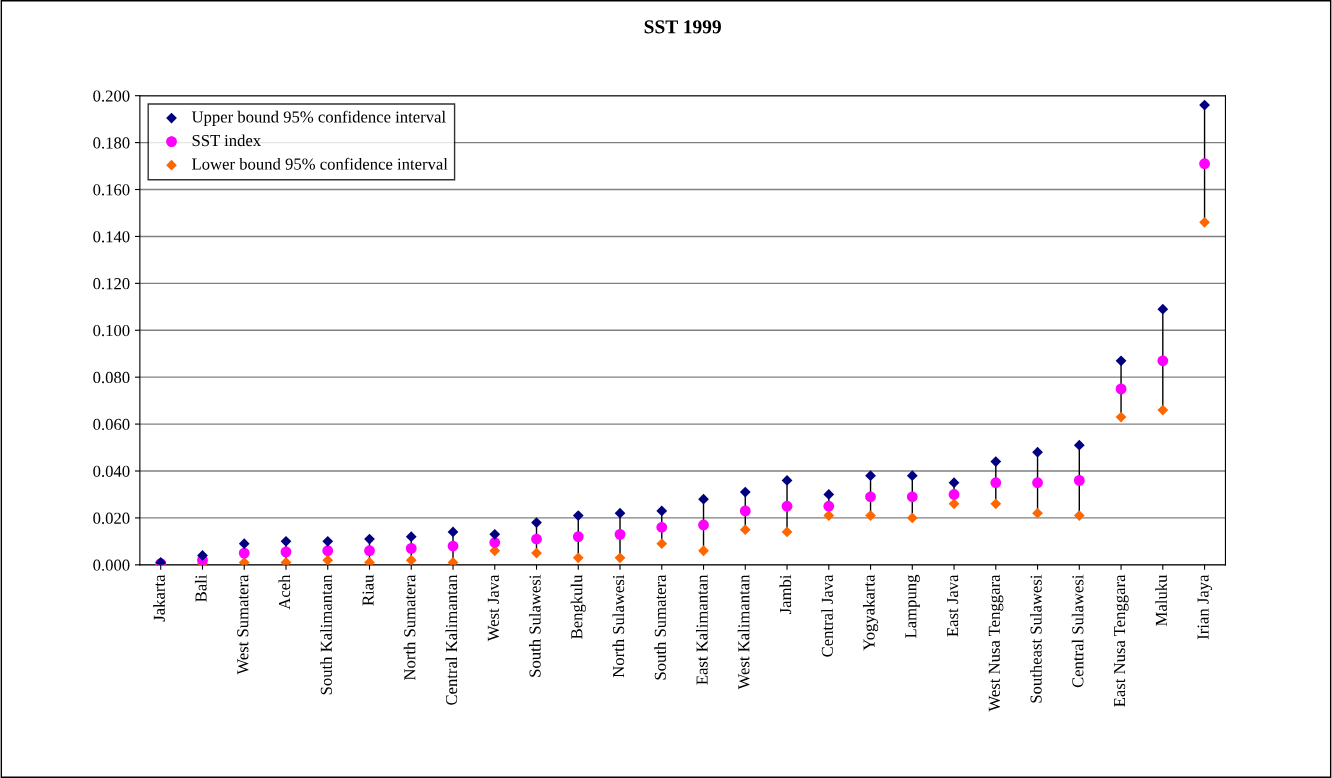 This screenshot has width=1332, height=778. I want to click on x-tick-label: Central Java, so click(827, 615).